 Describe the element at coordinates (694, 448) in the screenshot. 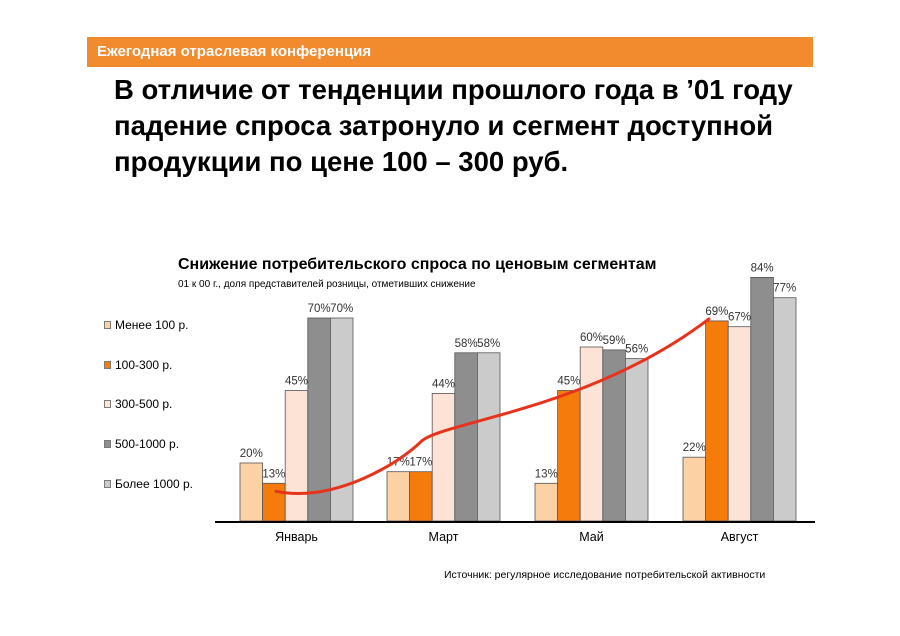

I see `data-label: 22%` at that location.